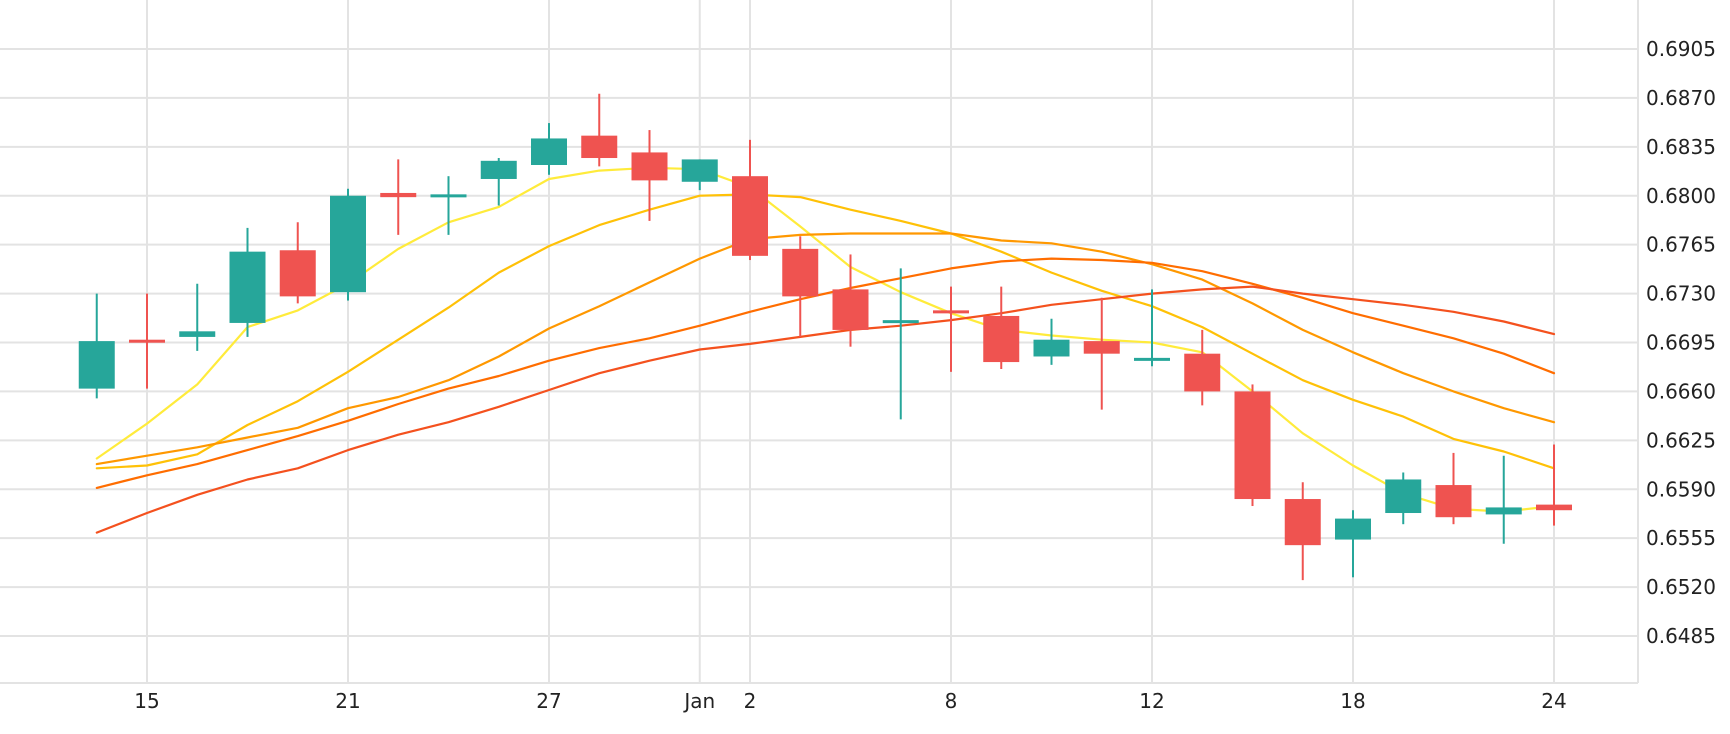 Image resolution: width=1730 pixels, height=734 pixels. I want to click on y-tick-label: 0.6555, so click(1681, 538).